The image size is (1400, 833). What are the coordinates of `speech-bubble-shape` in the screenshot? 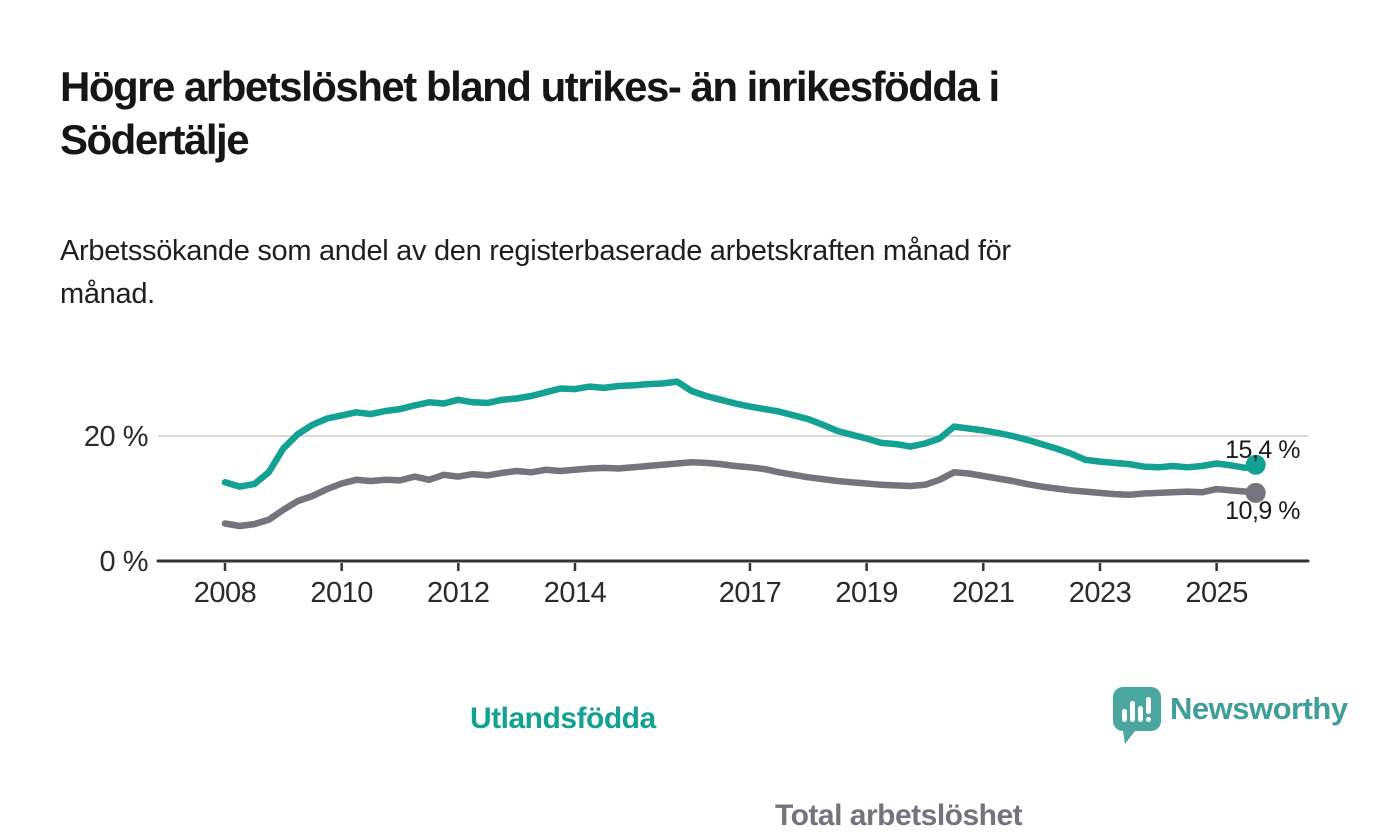 It's located at (1137, 715).